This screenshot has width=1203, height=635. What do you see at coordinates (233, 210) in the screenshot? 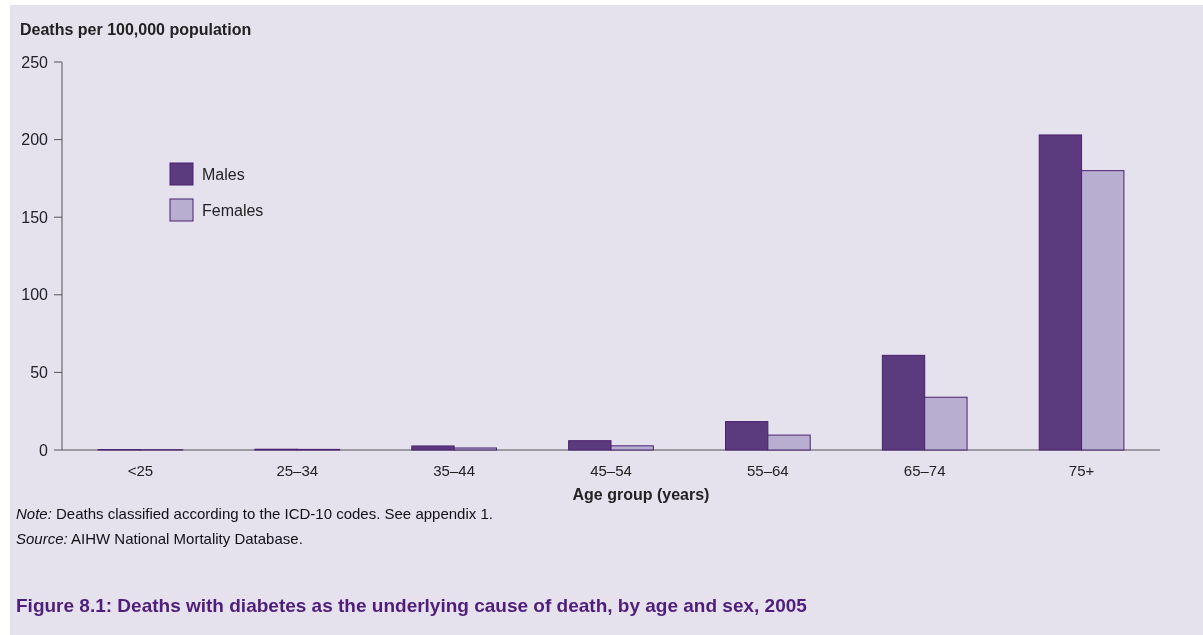
I see `legend-label: Females` at bounding box center [233, 210].